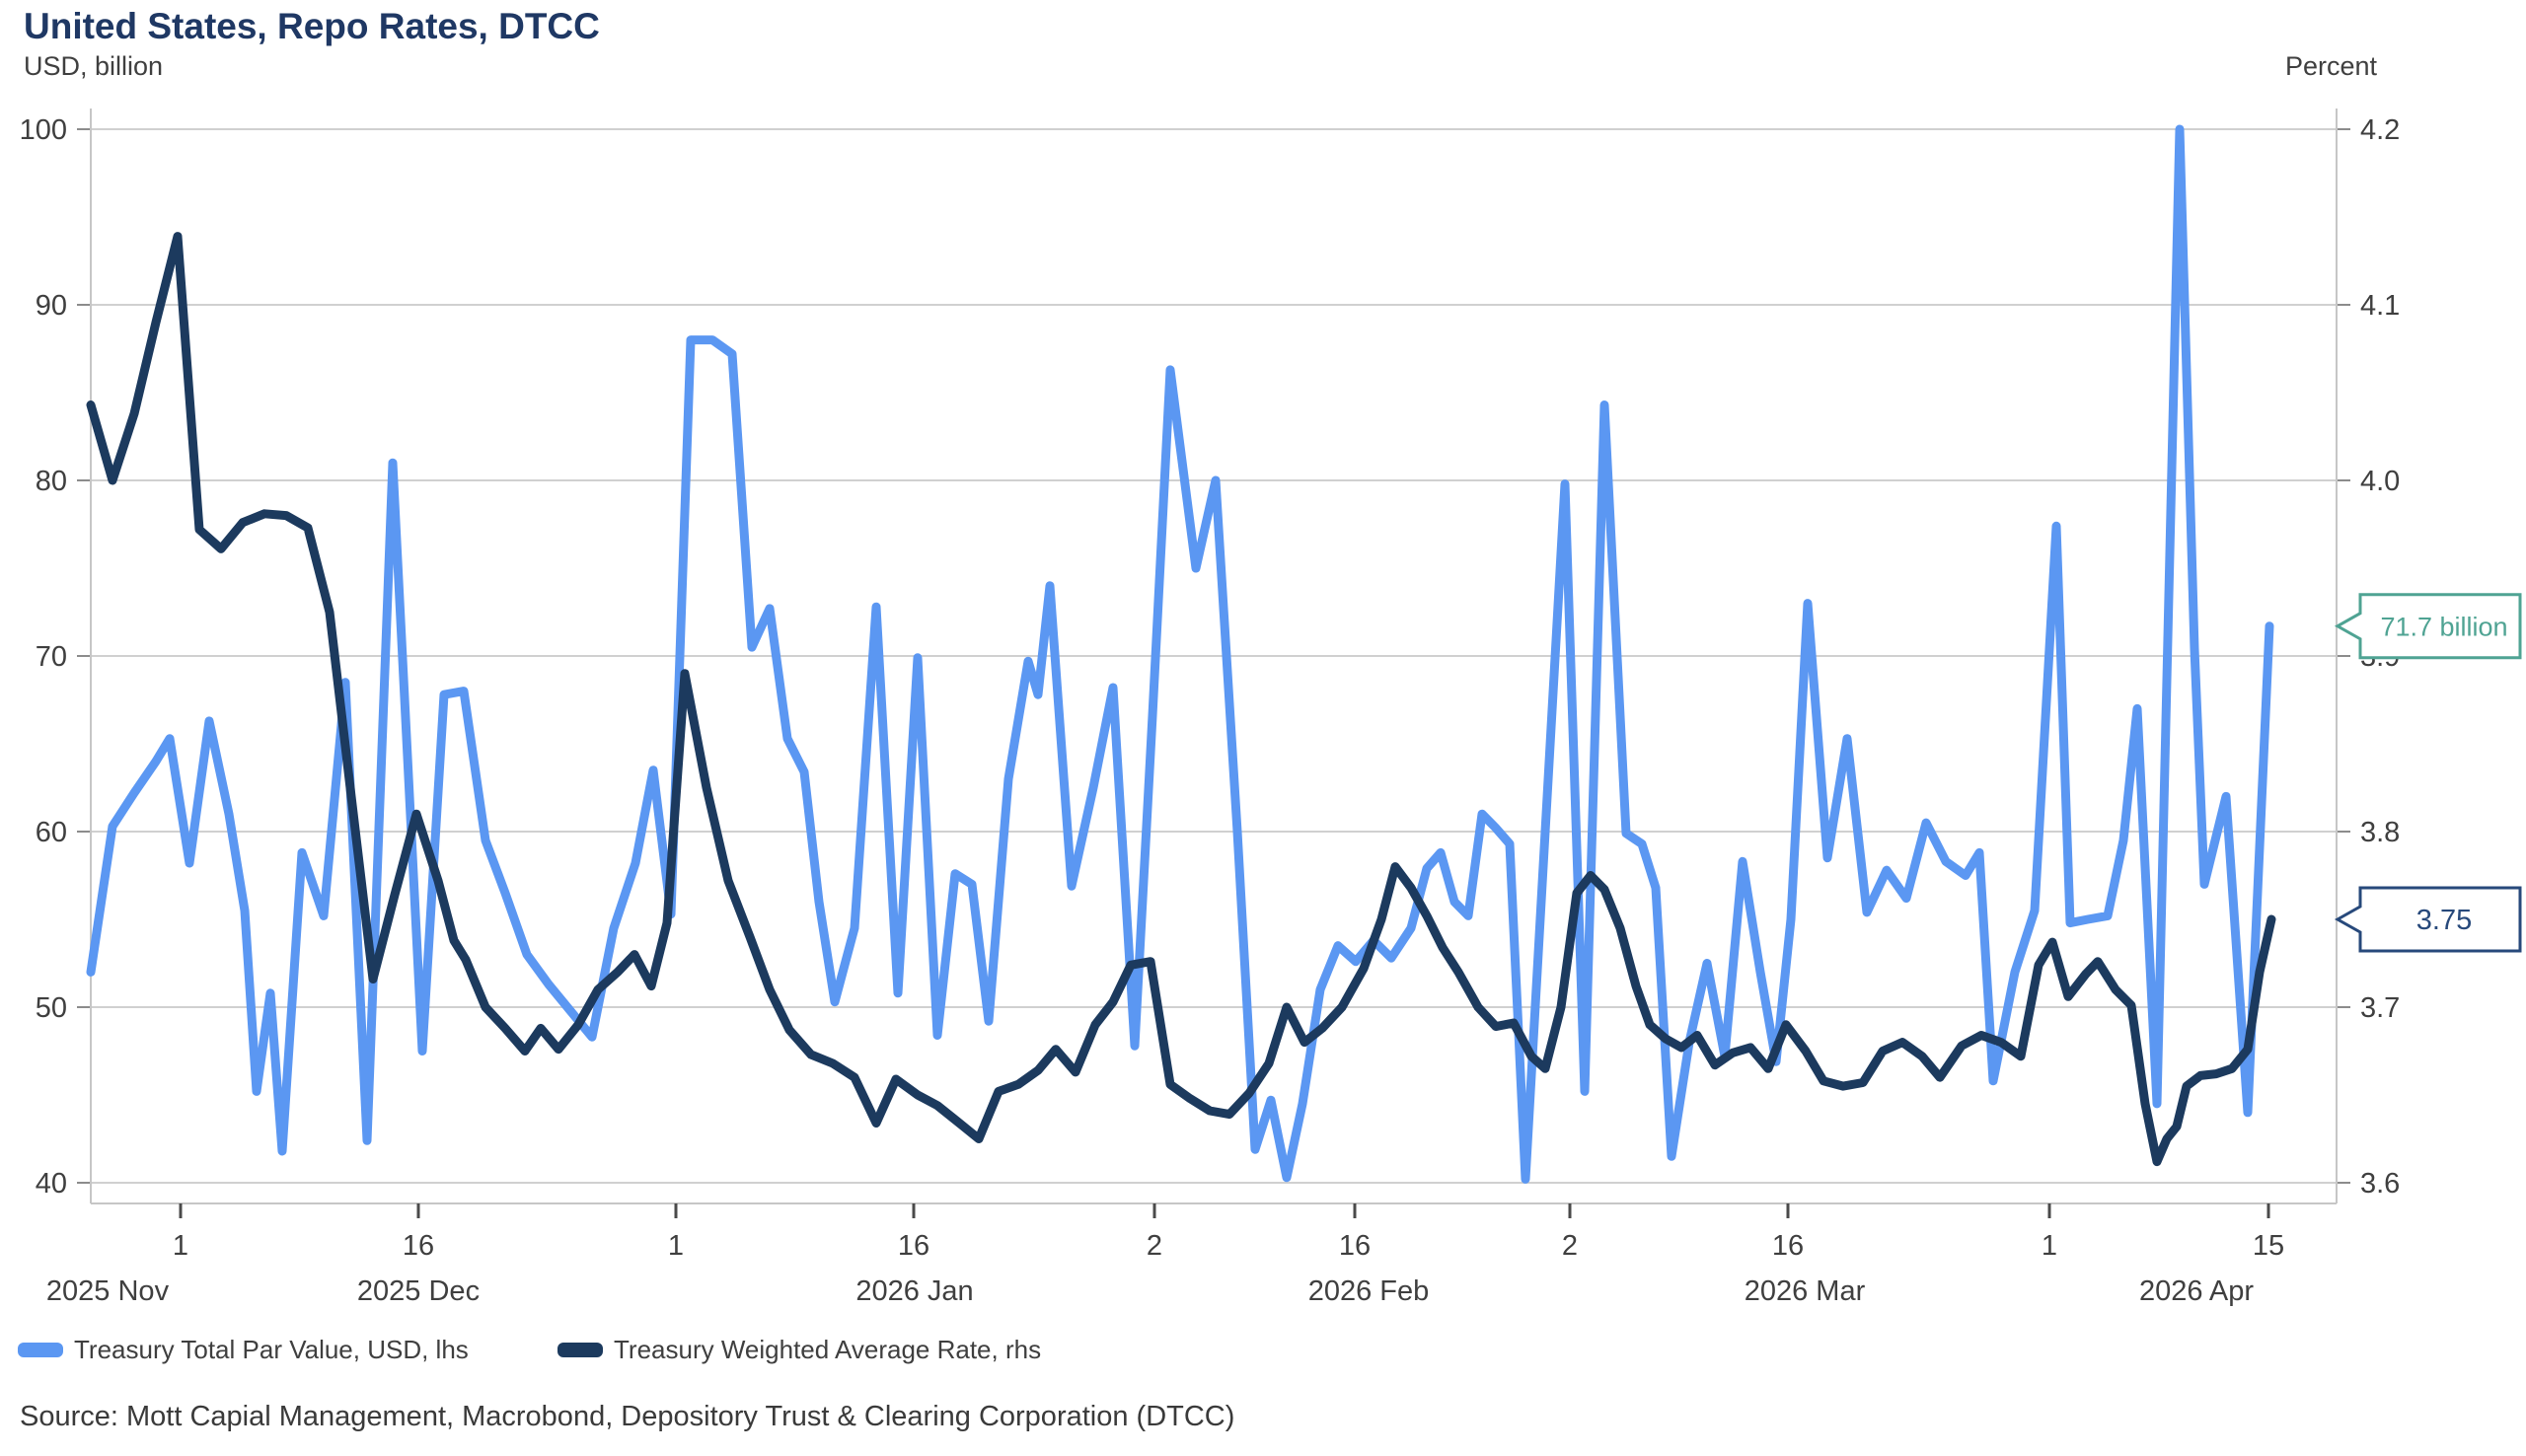 Image resolution: width=2526 pixels, height=1456 pixels. I want to click on rate-callout: 3.75, so click(2428, 919).